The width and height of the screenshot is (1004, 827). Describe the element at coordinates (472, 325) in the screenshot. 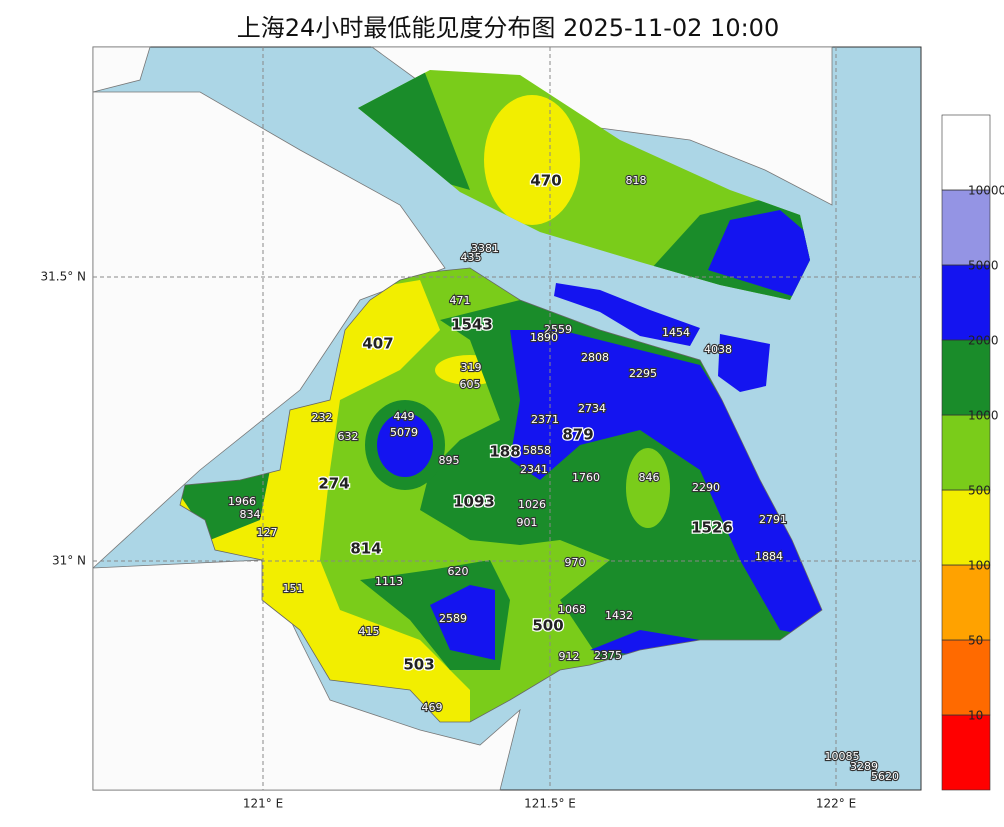

I see `area-label: 1543` at that location.